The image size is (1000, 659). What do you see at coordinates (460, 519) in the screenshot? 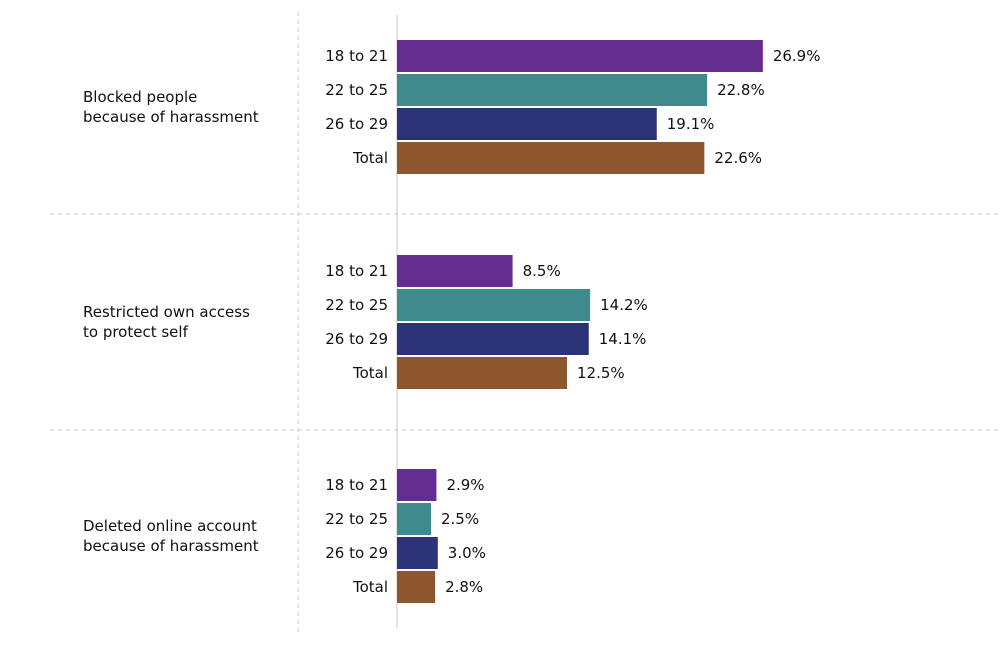
I see `value-label: 2.5%` at bounding box center [460, 519].